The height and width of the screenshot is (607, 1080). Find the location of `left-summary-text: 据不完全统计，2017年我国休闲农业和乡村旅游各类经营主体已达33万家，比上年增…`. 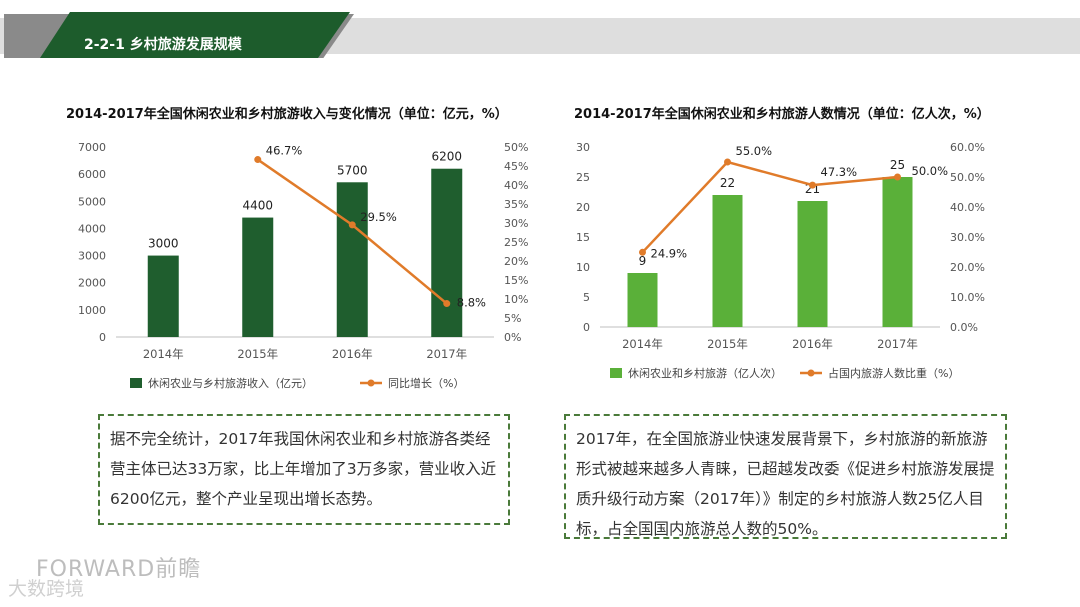

left-summary-text: 据不完全统计，2017年我国休闲农业和乡村旅游各类经营主体已达33万家，比上年增… is located at coordinates (303, 469).